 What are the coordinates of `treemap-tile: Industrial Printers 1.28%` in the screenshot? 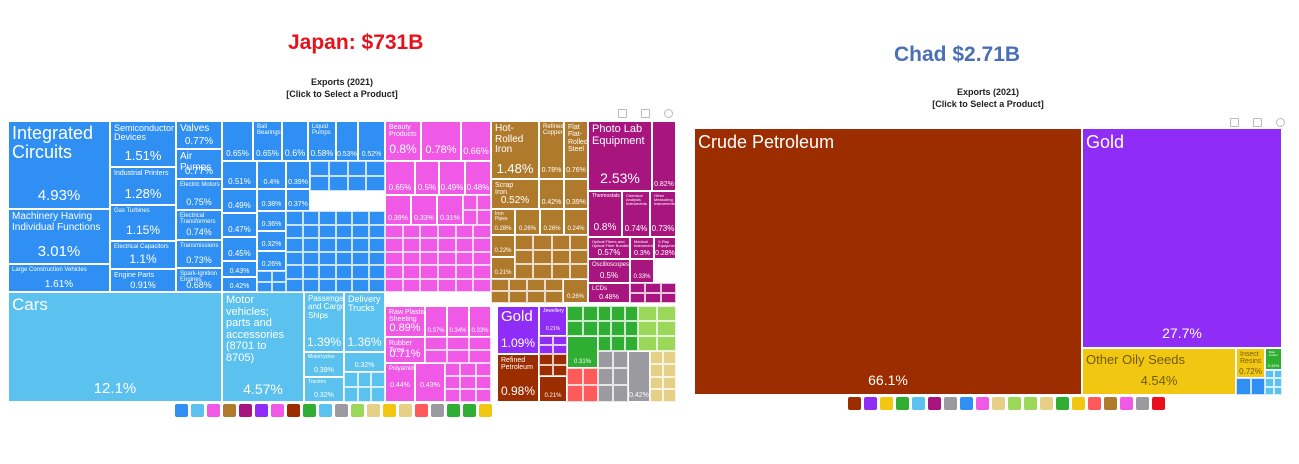 It's located at (143, 186).